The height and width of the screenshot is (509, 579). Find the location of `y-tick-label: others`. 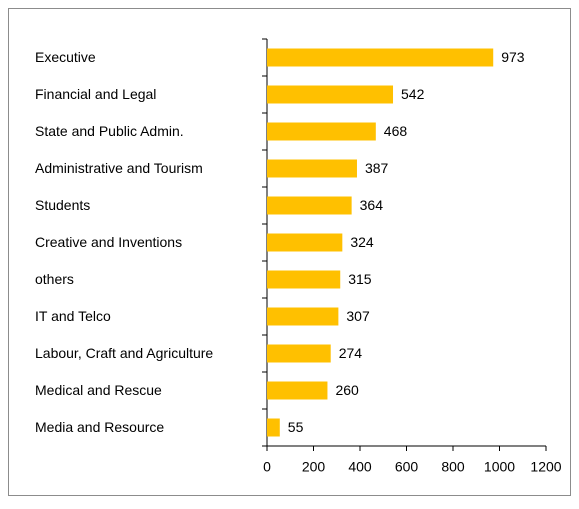

y-tick-label: others is located at coordinates (54, 279).